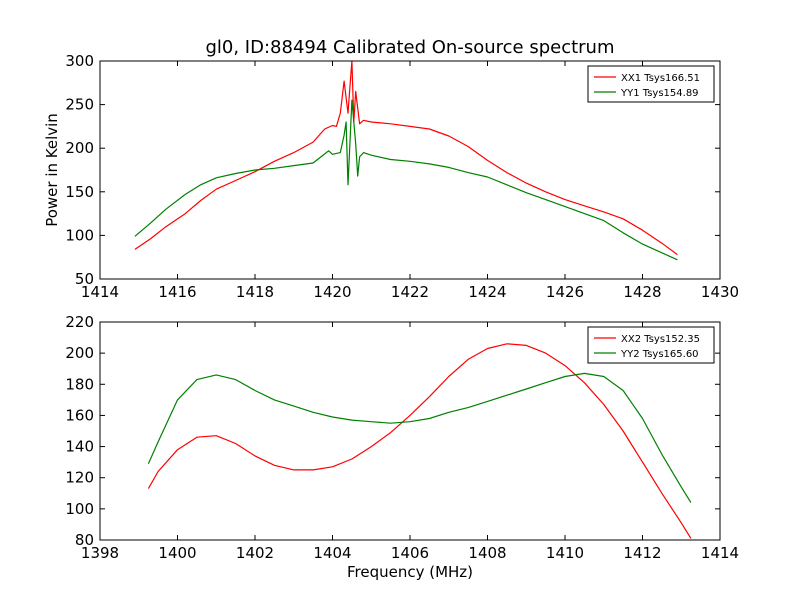 This screenshot has width=800, height=600. I want to click on x-tick-label: 1404, so click(332, 553).